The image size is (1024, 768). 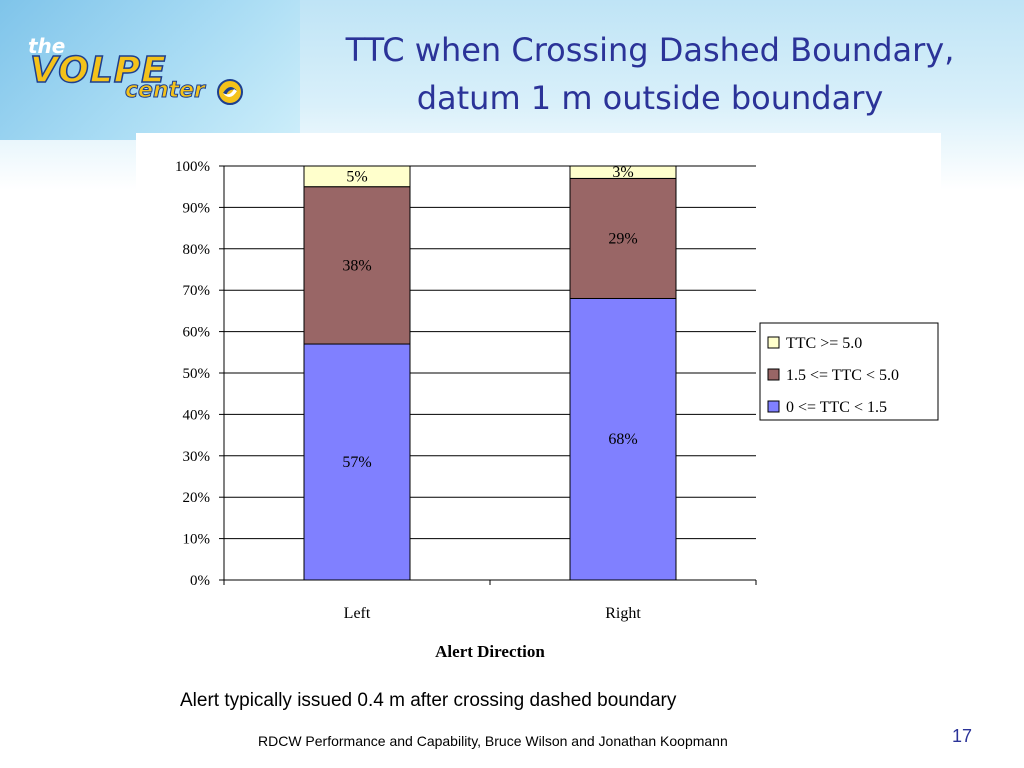 What do you see at coordinates (197, 250) in the screenshot?
I see `y-tick-label: 80%` at bounding box center [197, 250].